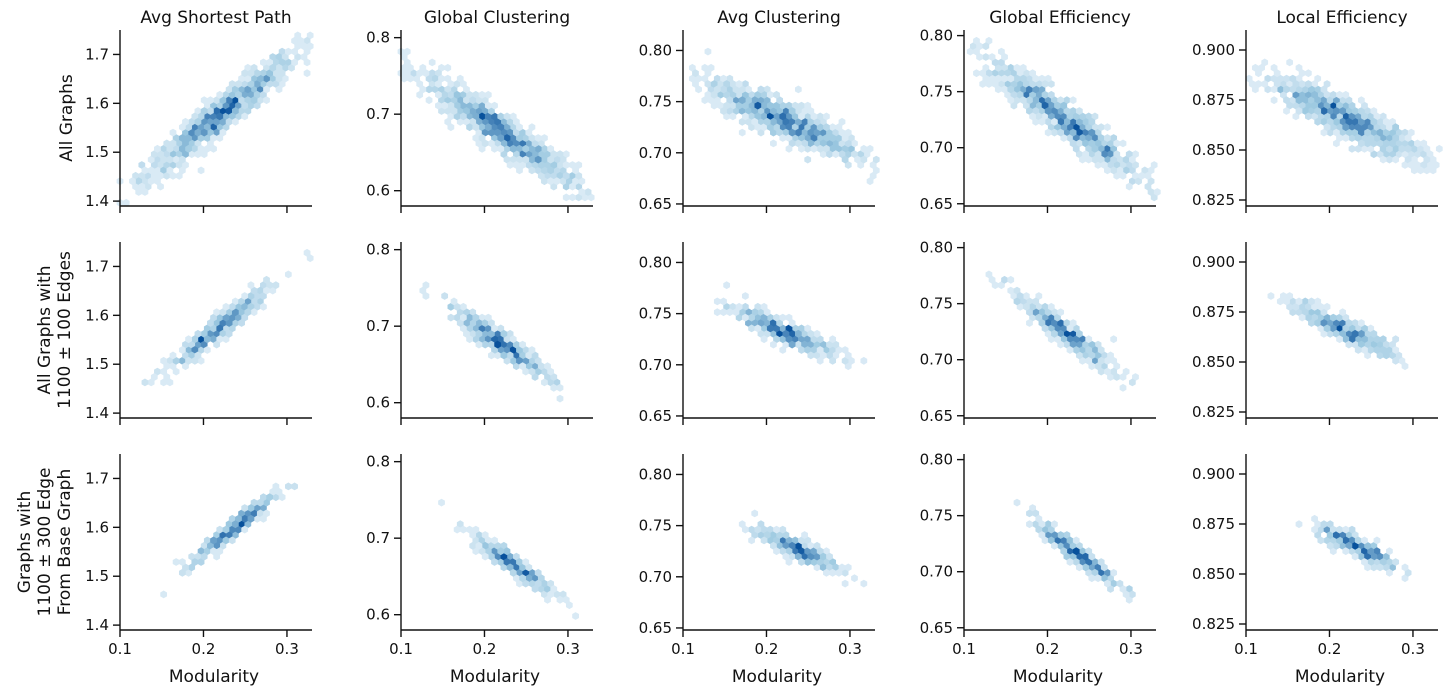 The image size is (1456, 692). I want to click on x-tick-label: 0.1, so click(1246, 649).